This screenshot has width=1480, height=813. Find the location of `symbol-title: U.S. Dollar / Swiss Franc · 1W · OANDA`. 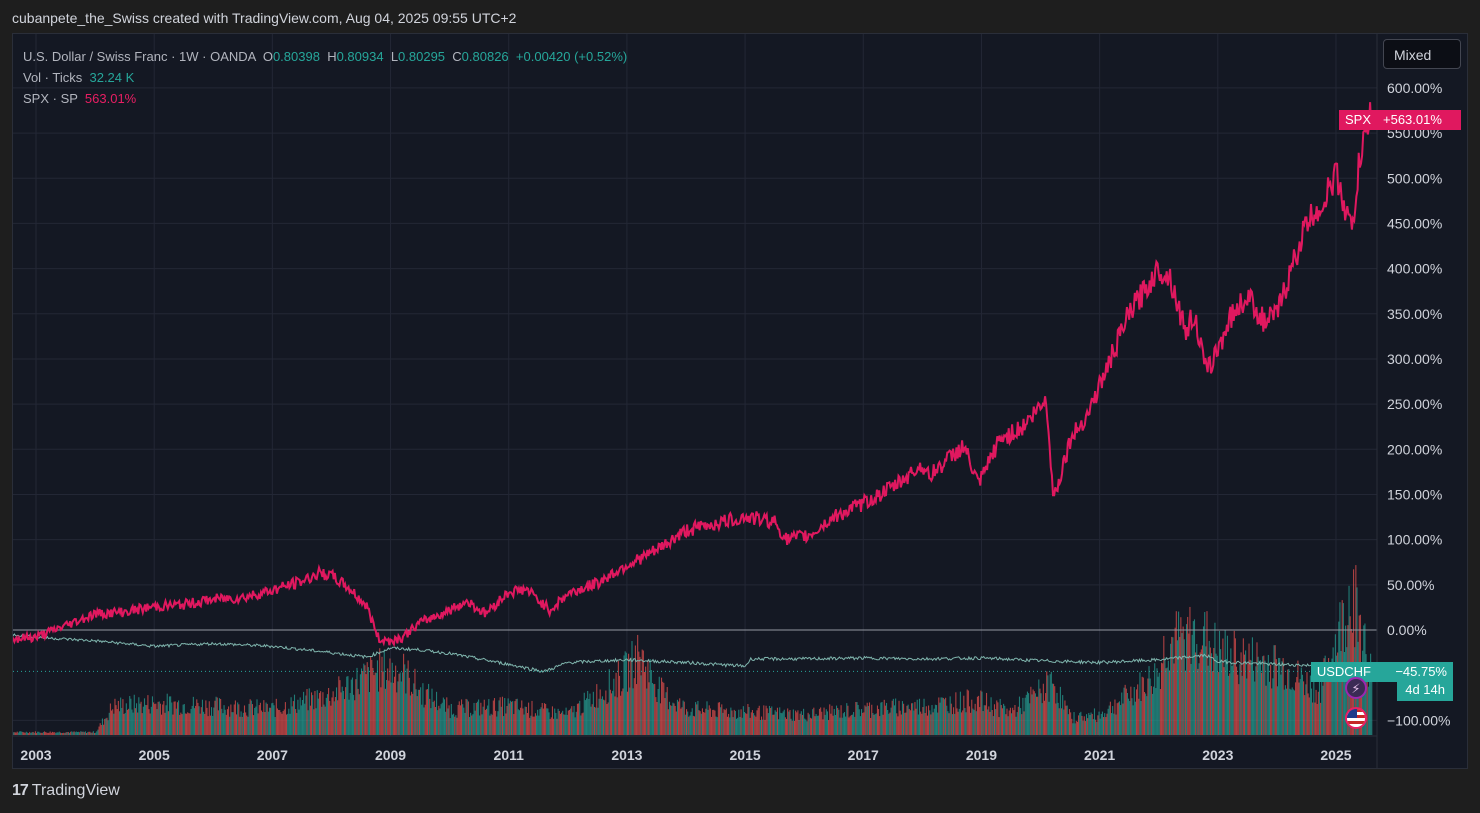

symbol-title: U.S. Dollar / Swiss Franc · 1W · OANDA is located at coordinates (139, 56).